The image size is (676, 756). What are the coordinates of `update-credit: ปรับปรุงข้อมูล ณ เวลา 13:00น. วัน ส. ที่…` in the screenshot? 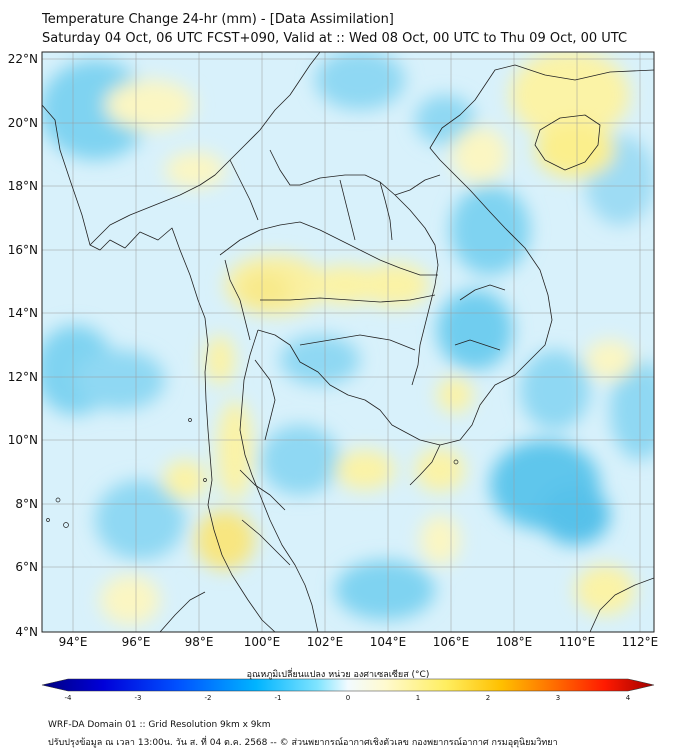 It's located at (303, 743).